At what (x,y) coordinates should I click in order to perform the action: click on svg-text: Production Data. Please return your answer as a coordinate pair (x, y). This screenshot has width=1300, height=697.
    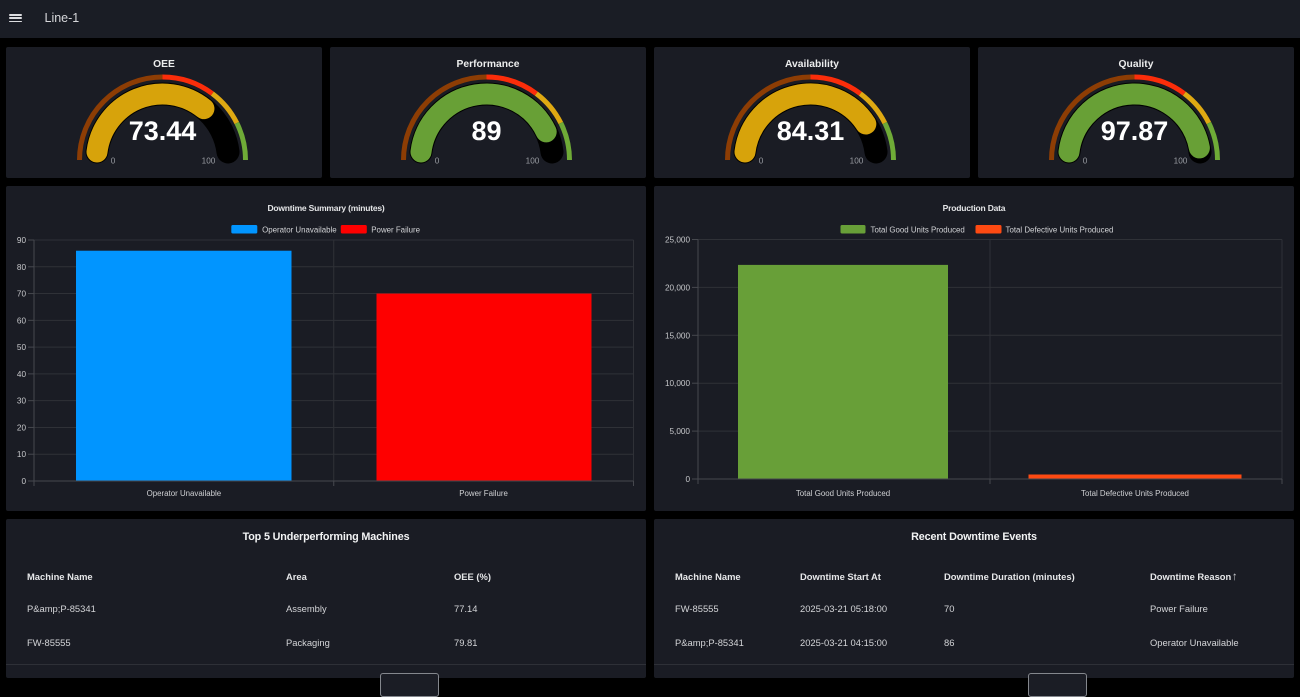
    Looking at the image, I should click on (974, 208).